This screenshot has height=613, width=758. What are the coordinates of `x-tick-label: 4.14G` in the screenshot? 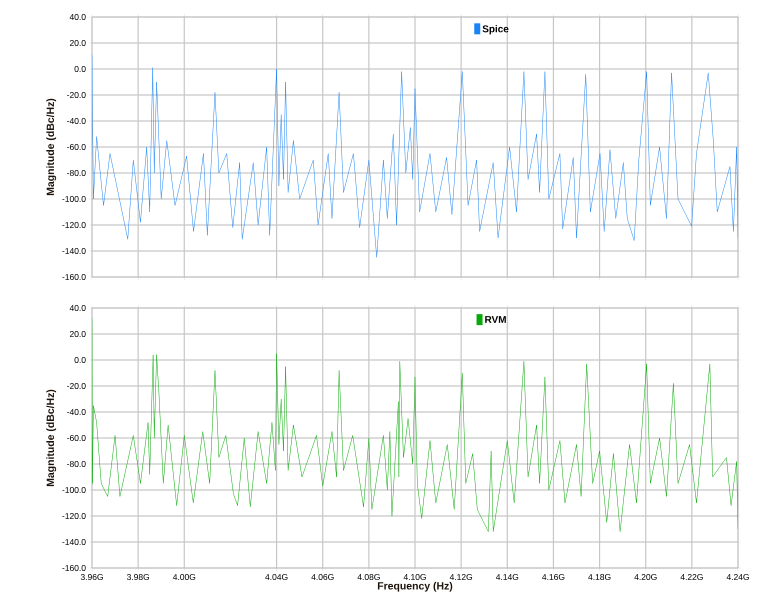 It's located at (507, 577).